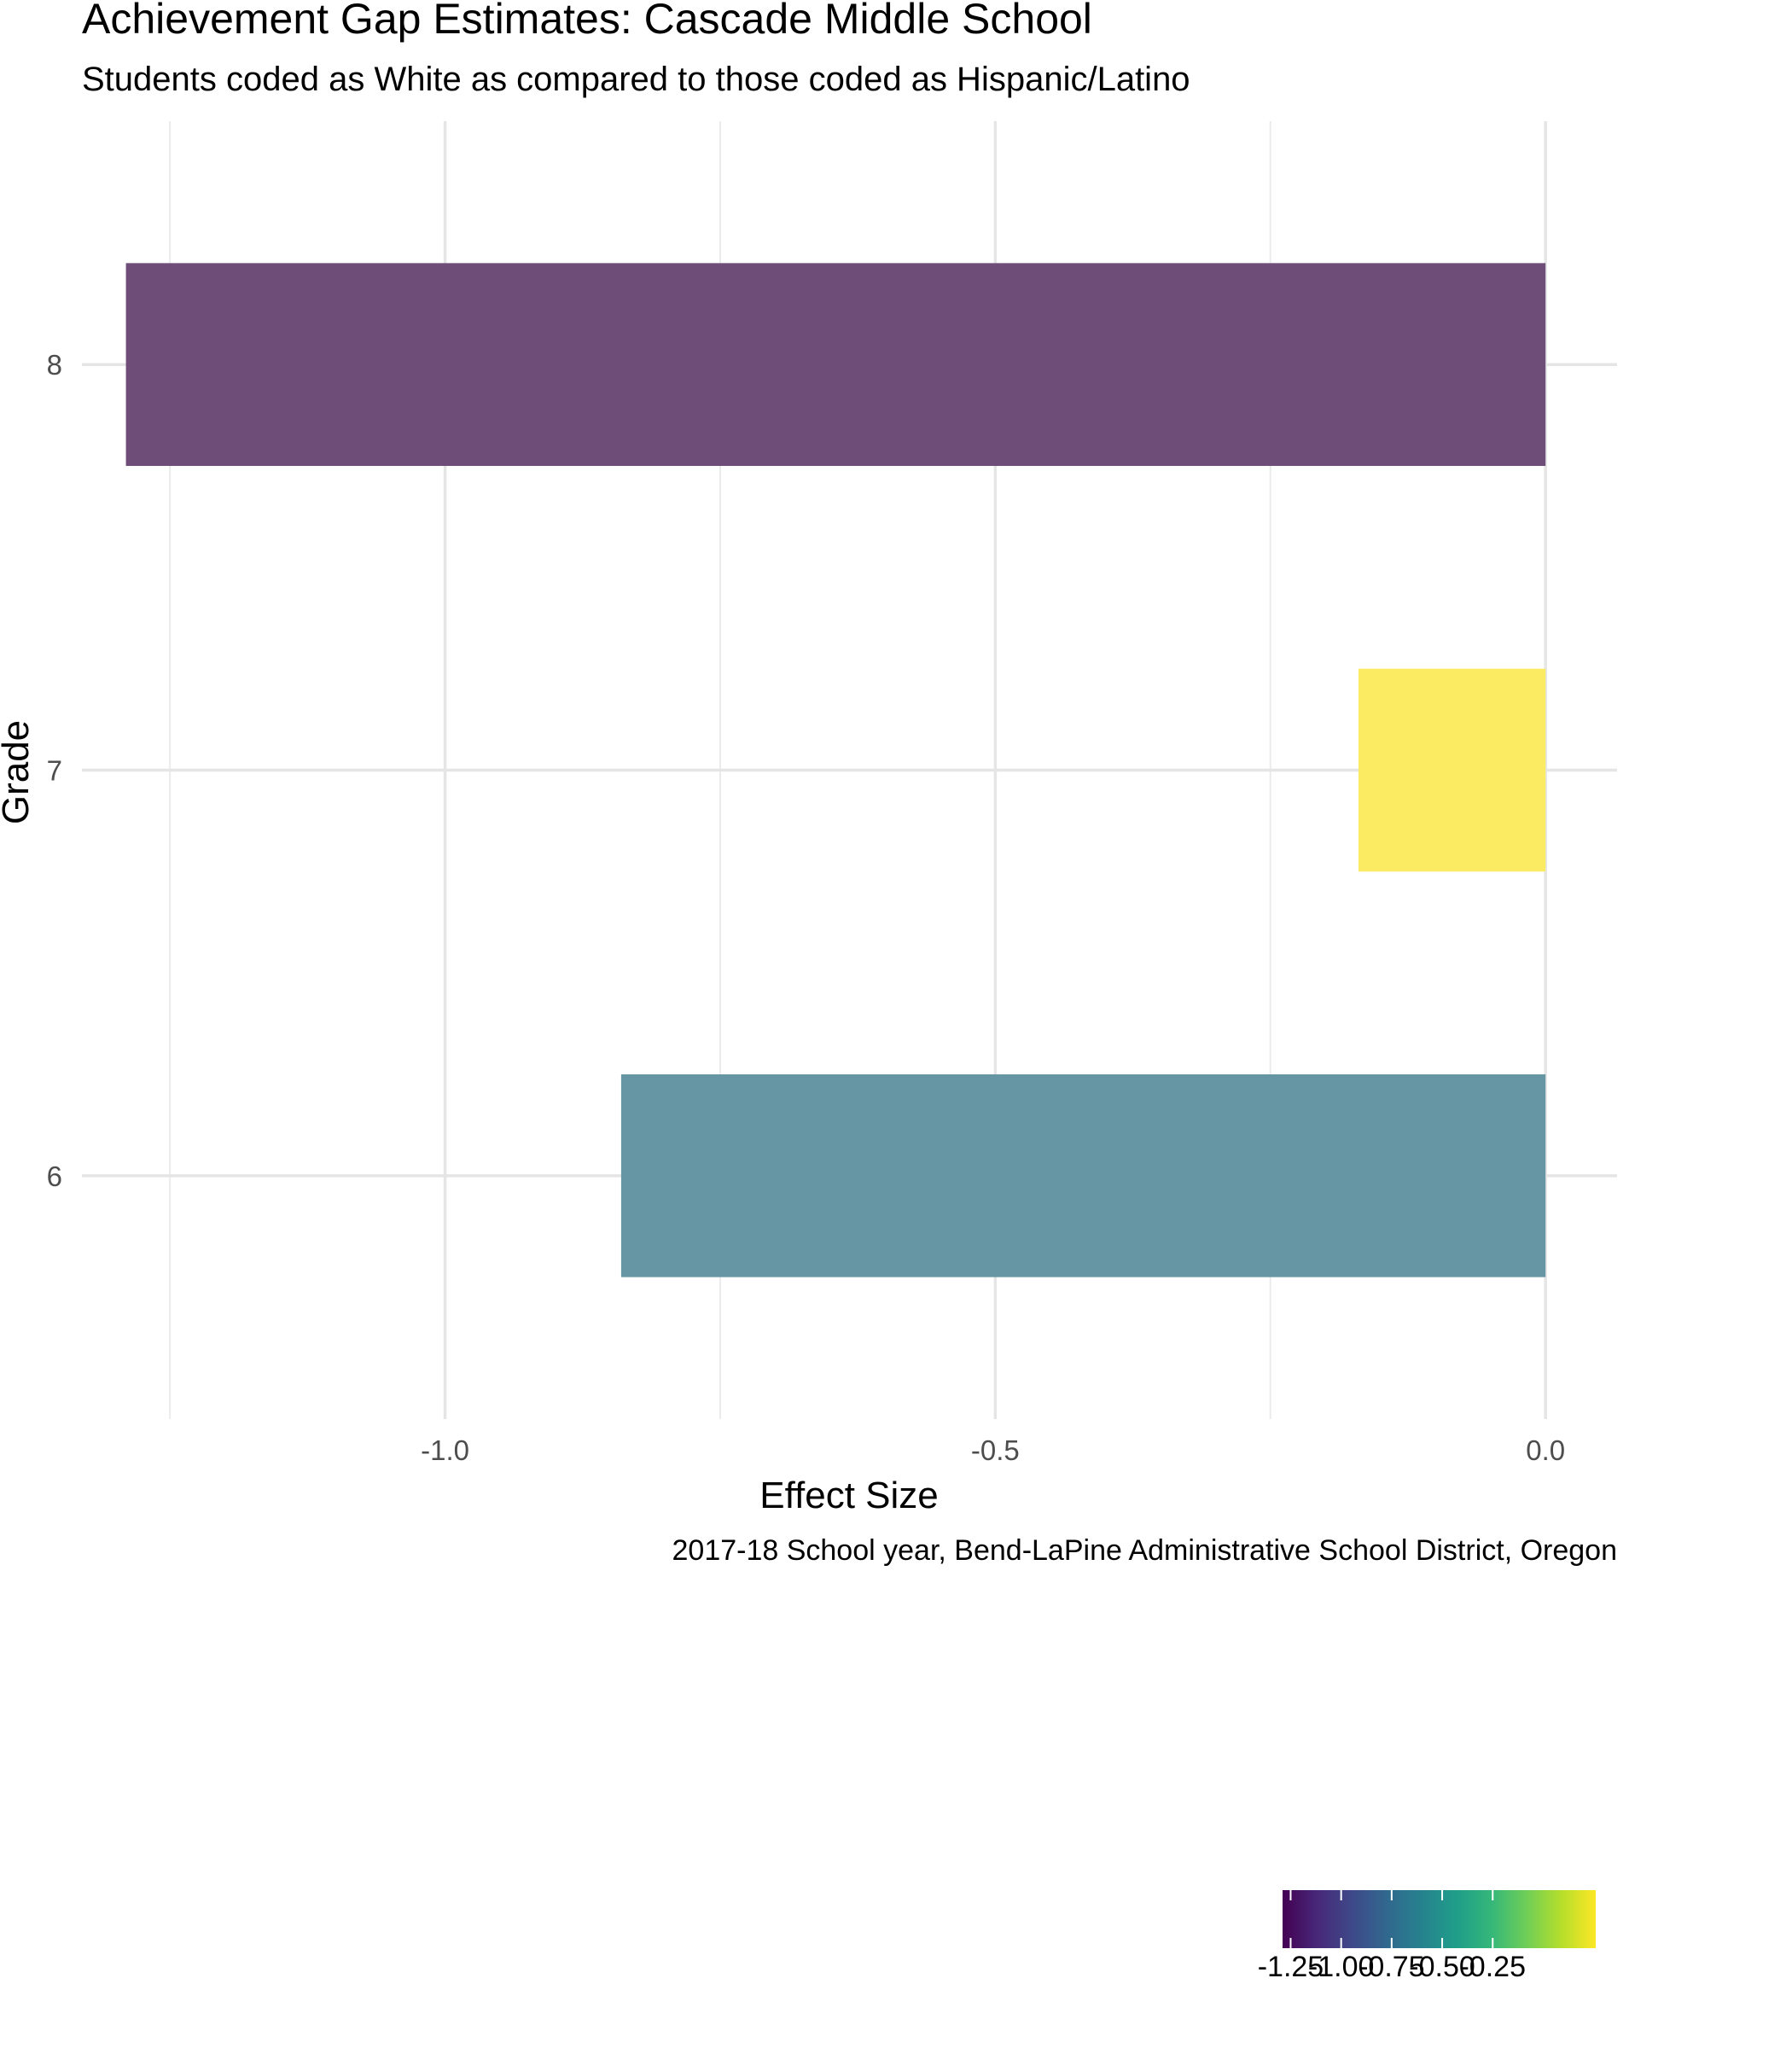 Image resolution: width=1792 pixels, height=2048 pixels. Describe the element at coordinates (849, 1495) in the screenshot. I see `x-axis-title: Effect Size` at that location.